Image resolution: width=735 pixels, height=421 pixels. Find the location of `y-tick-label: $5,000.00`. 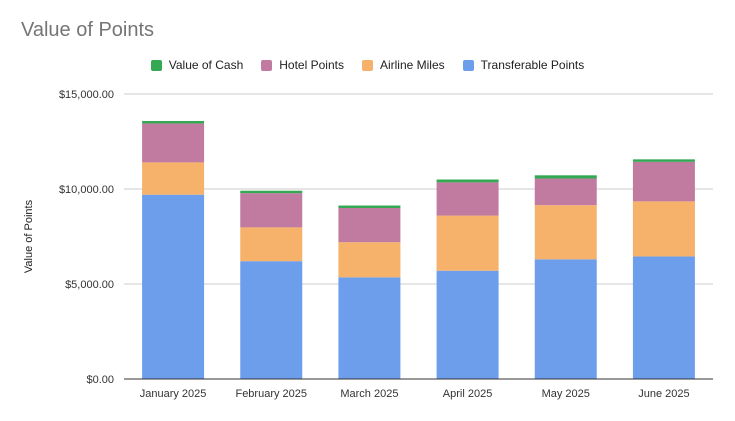

y-tick-label: $5,000.00 is located at coordinates (89, 285).